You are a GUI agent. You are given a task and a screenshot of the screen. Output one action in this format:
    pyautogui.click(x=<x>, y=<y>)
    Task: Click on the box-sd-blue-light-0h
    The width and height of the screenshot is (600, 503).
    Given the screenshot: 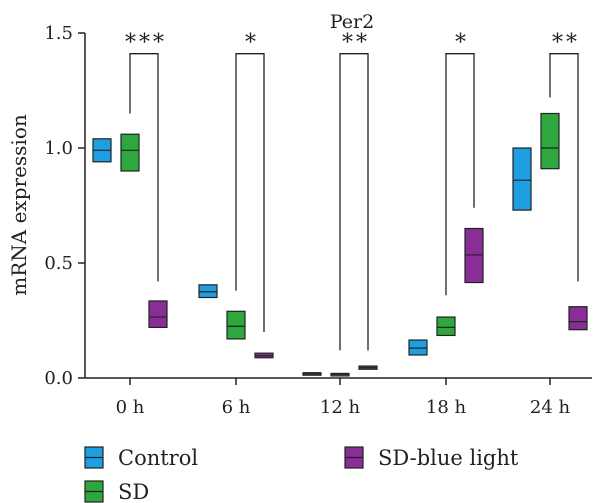 What is the action you would take?
    pyautogui.click(x=158, y=314)
    